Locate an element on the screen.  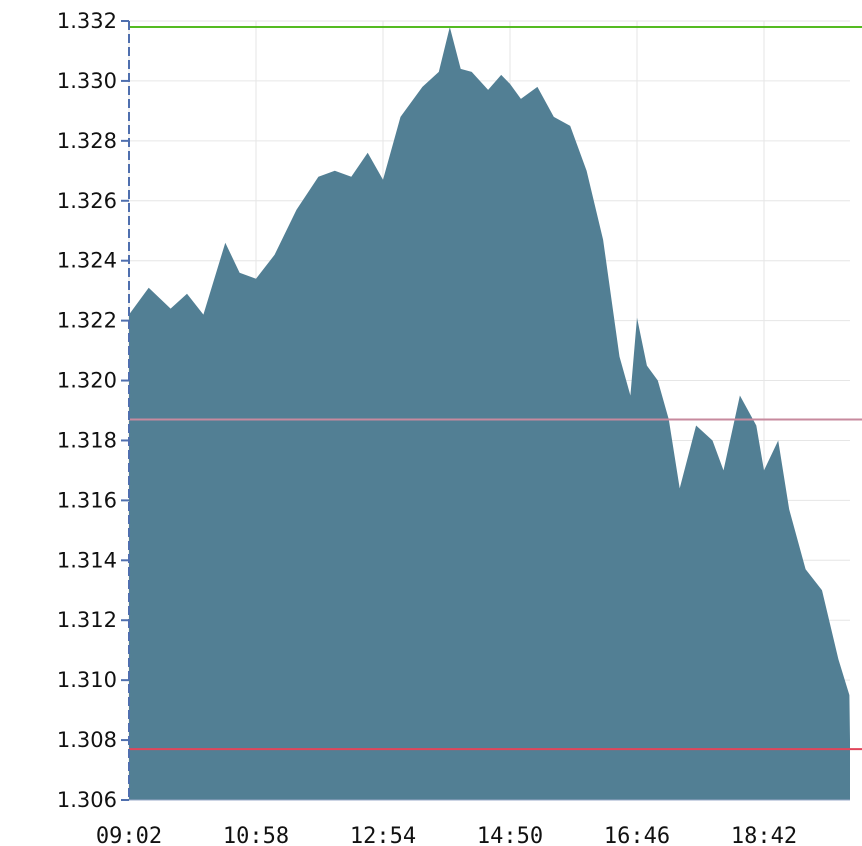
x-tick-label: 16:46 is located at coordinates (637, 835).